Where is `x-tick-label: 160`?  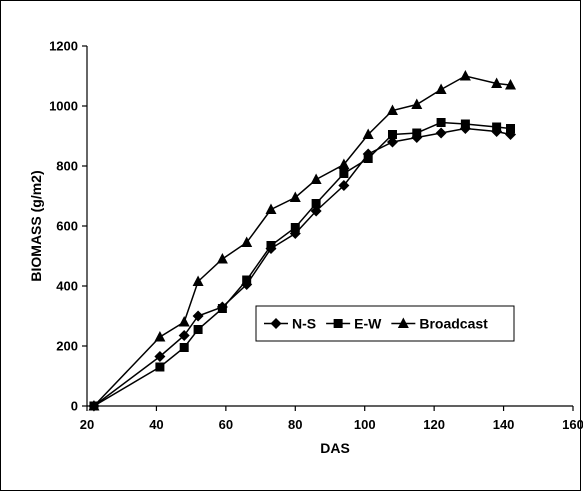
x-tick-label: 160 is located at coordinates (572, 424).